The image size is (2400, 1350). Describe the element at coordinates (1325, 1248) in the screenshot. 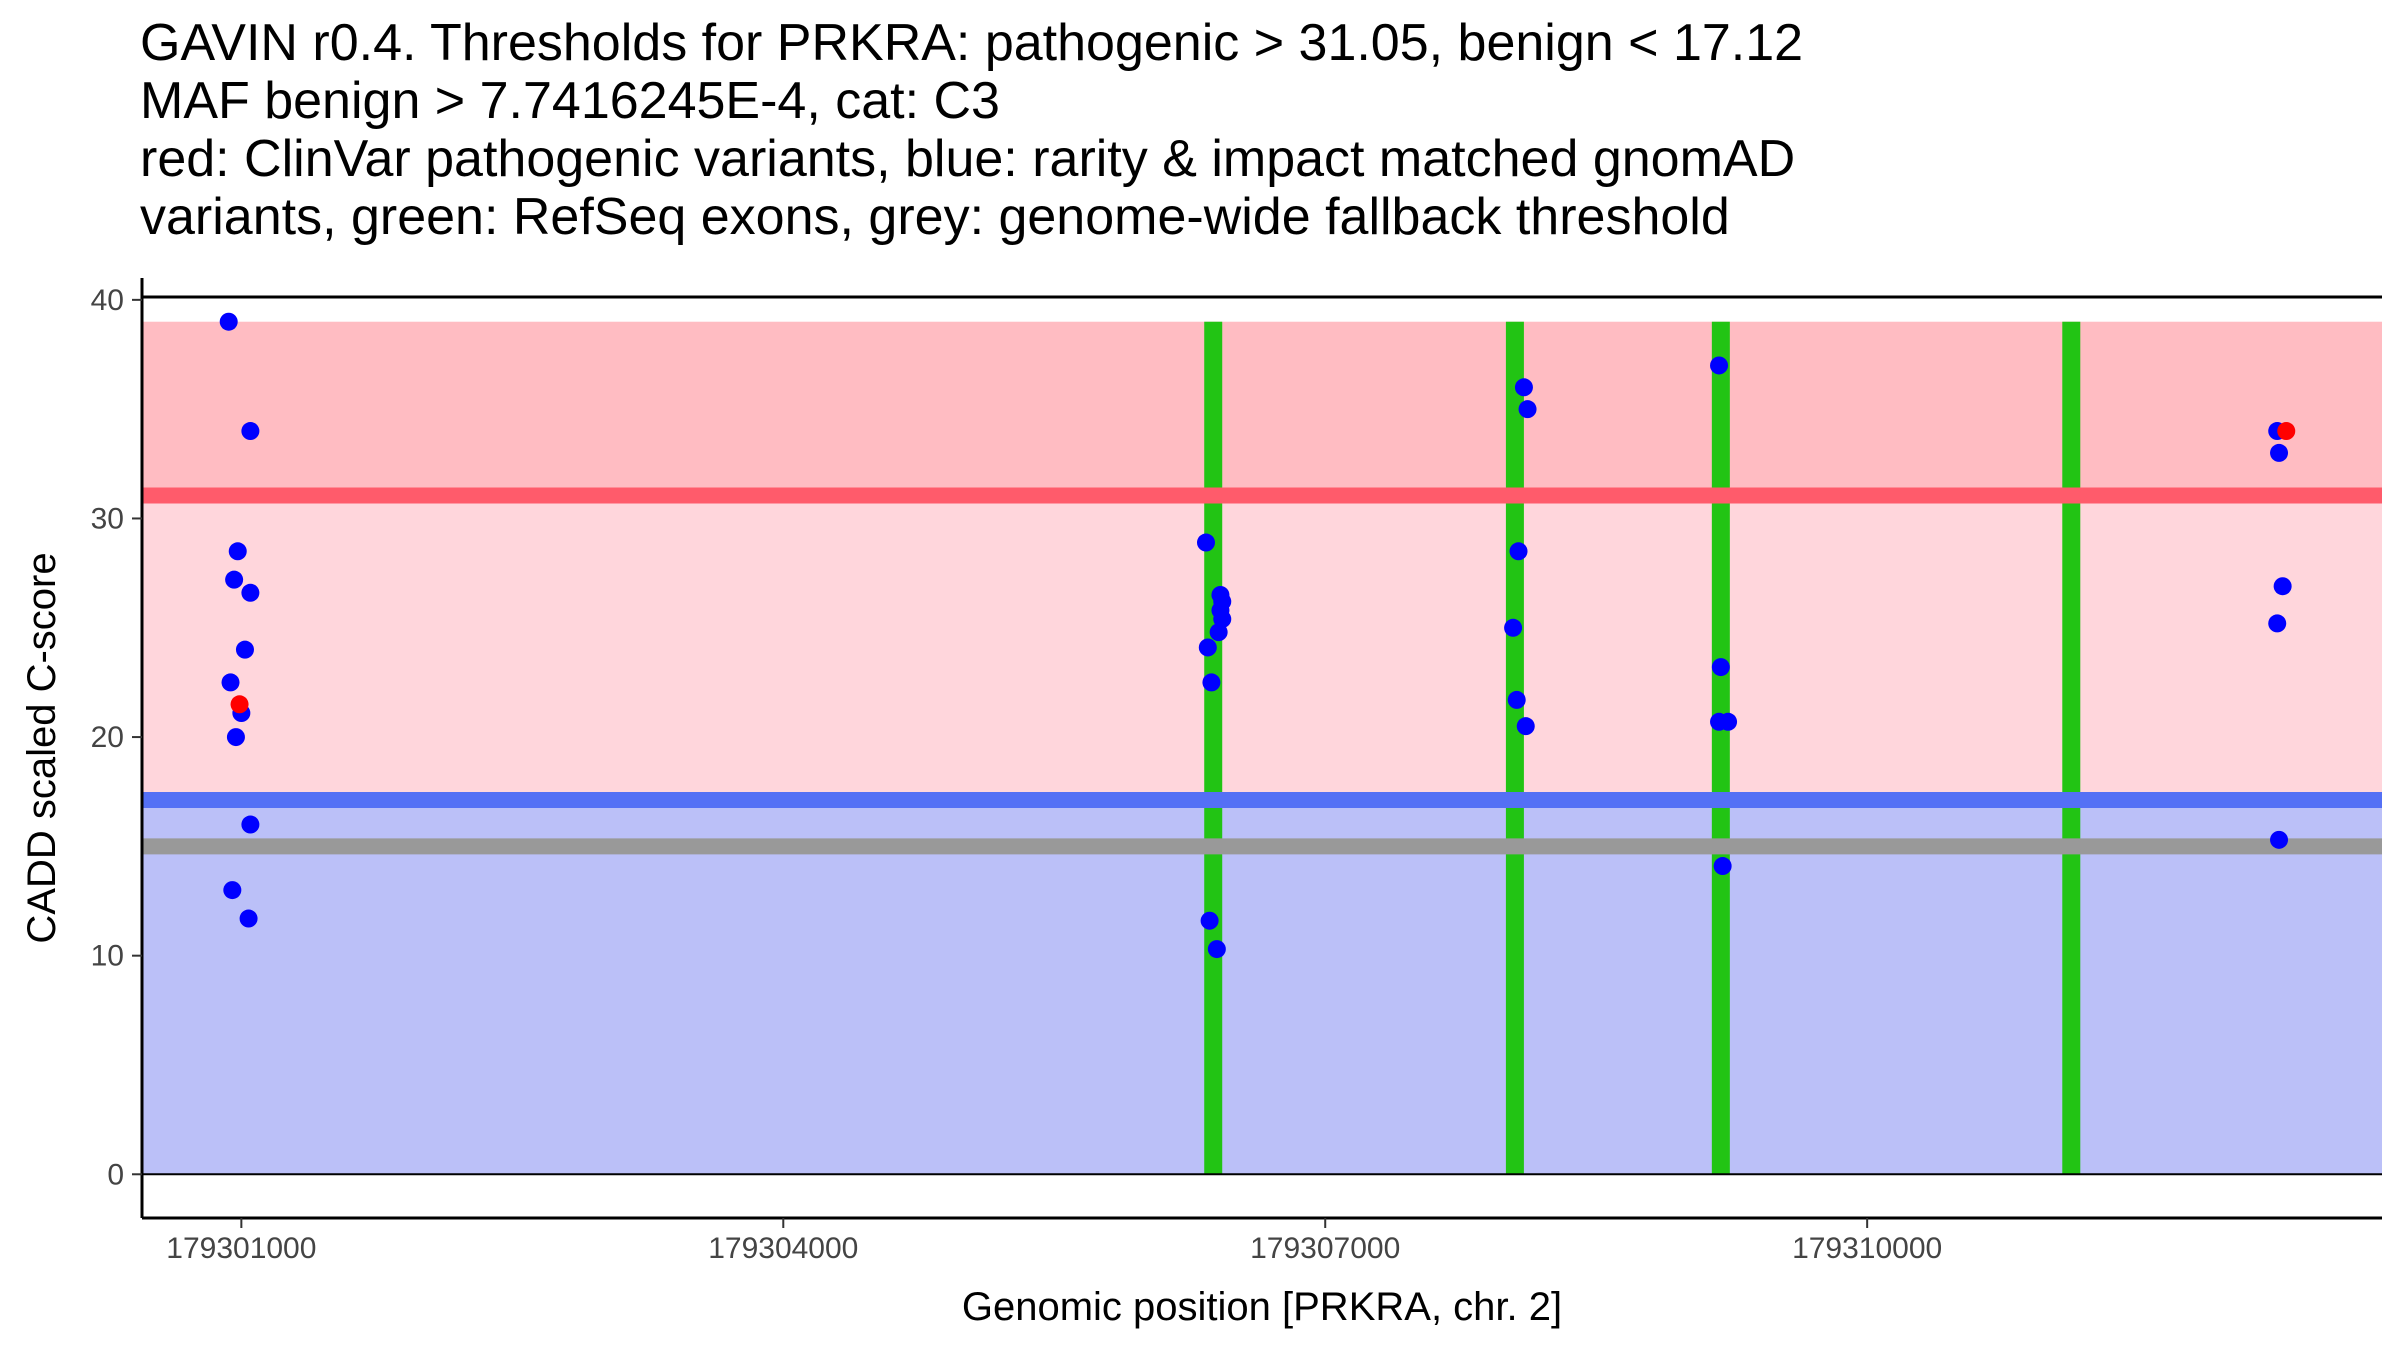

I see `x-tick-label: 179307000` at that location.